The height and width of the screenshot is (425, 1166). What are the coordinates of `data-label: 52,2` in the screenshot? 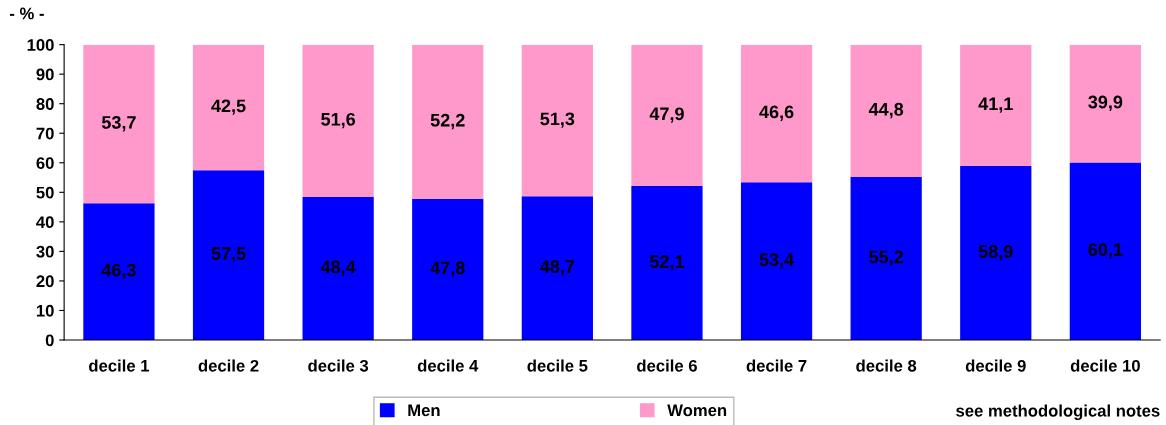 It's located at (447, 121).